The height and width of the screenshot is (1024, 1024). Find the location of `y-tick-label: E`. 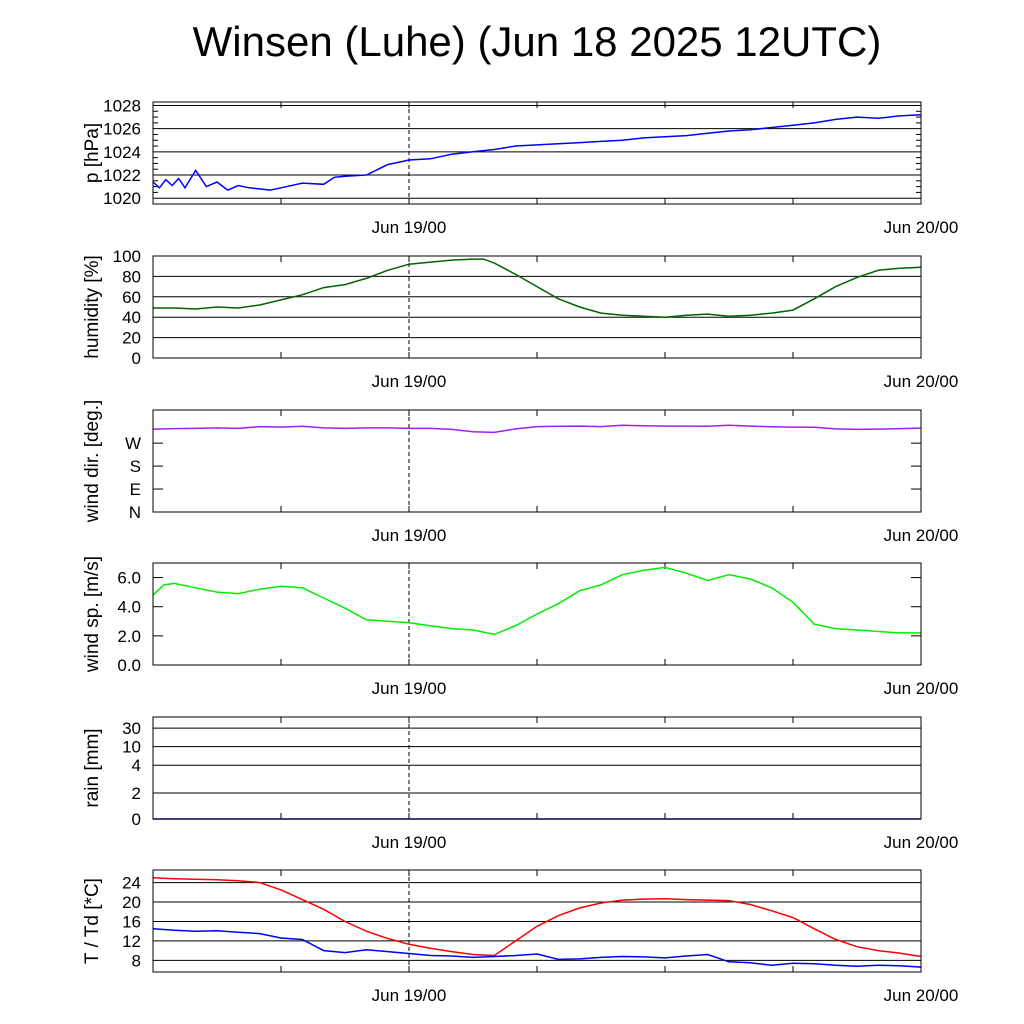

y-tick-label: E is located at coordinates (135, 489).